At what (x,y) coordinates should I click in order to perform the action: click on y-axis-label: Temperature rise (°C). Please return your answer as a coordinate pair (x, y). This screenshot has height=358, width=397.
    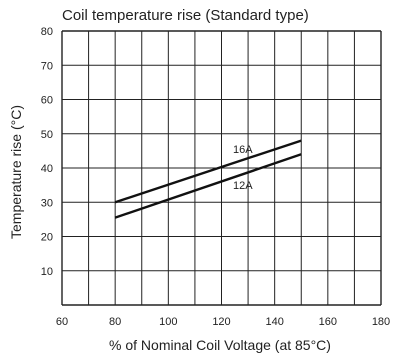
    Looking at the image, I should click on (16, 172).